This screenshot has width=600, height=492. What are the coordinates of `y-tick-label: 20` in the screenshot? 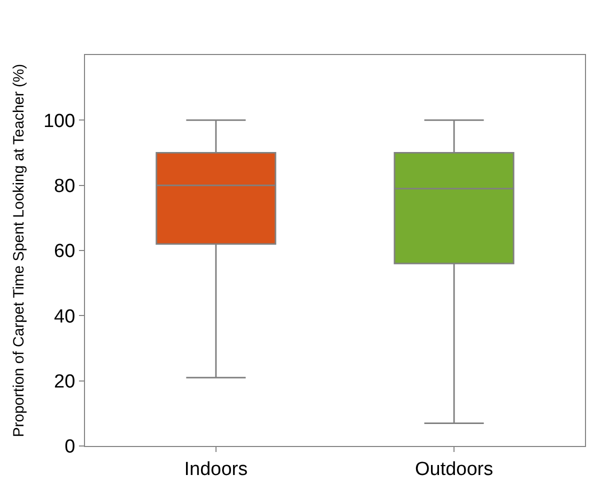 It's located at (65, 381).